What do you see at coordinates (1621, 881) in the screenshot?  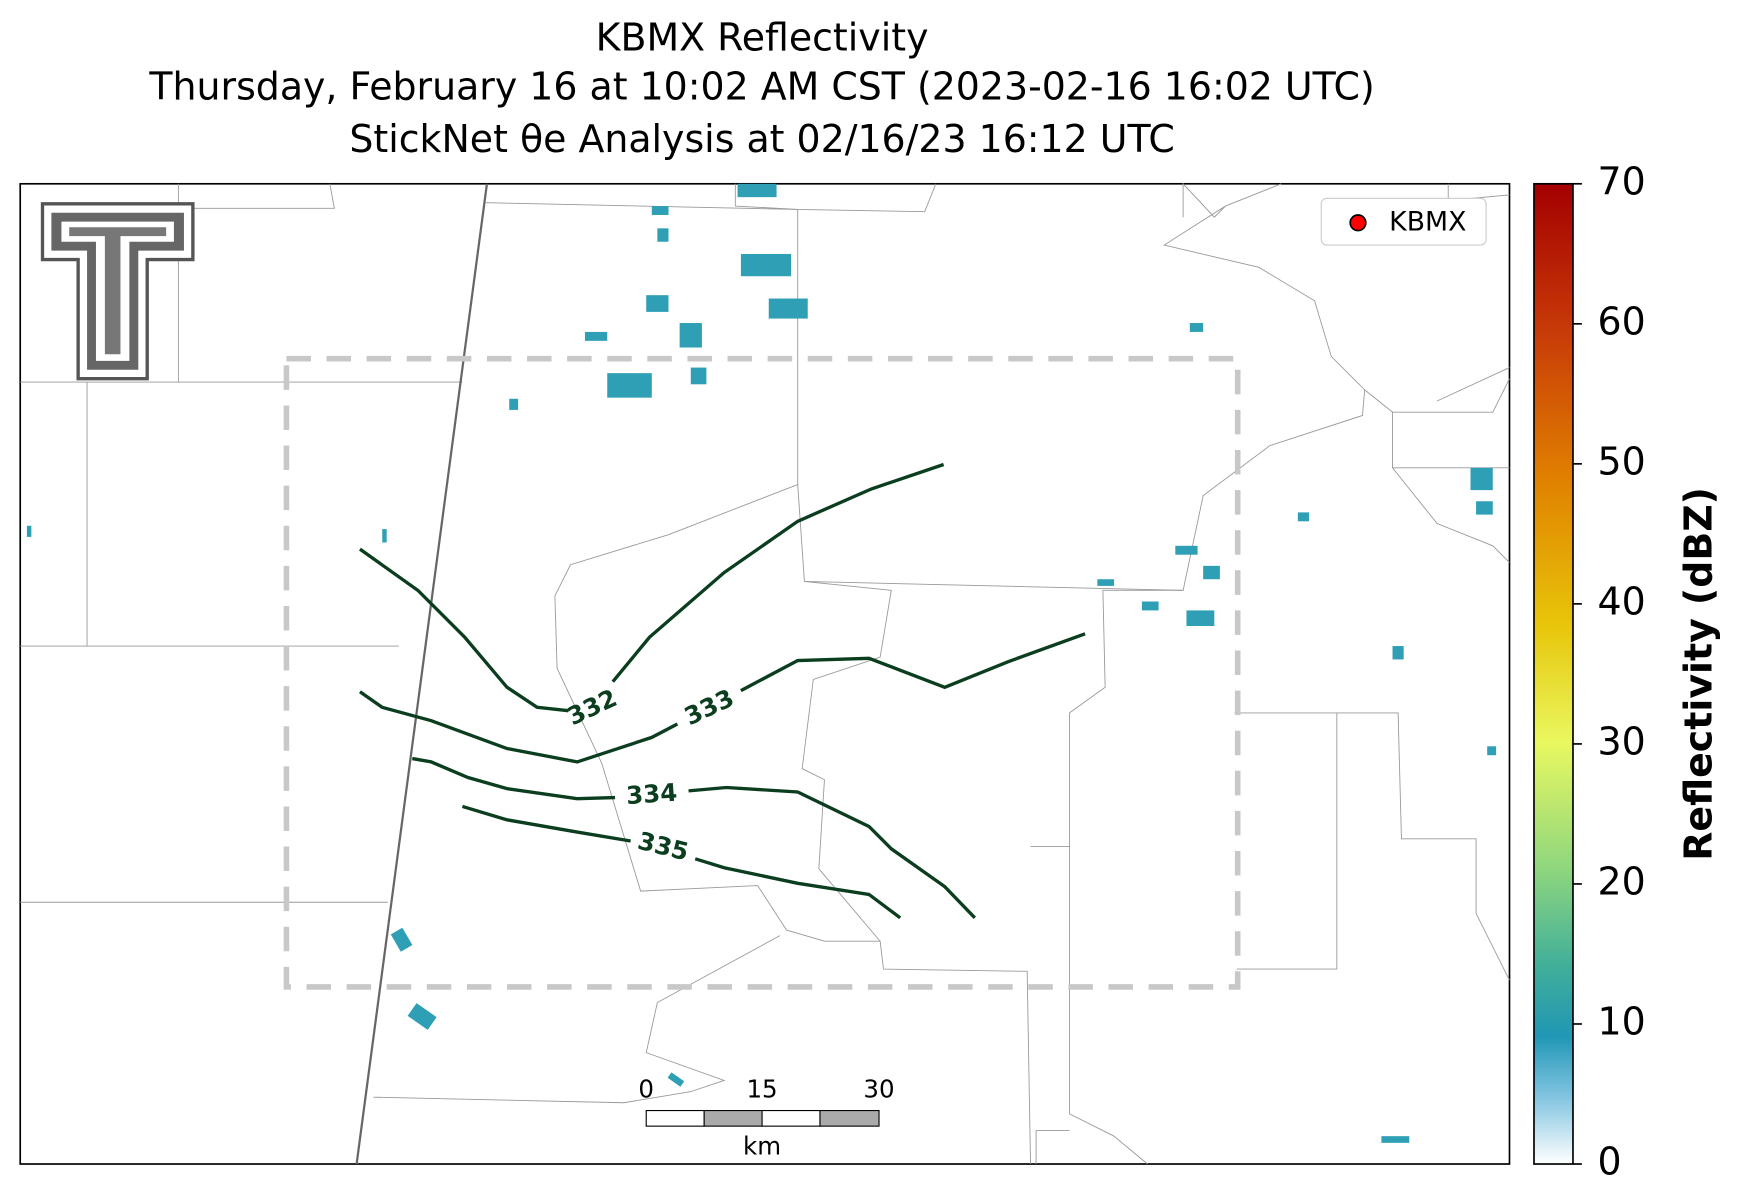 I see `colorbar-tick-label: 20` at bounding box center [1621, 881].